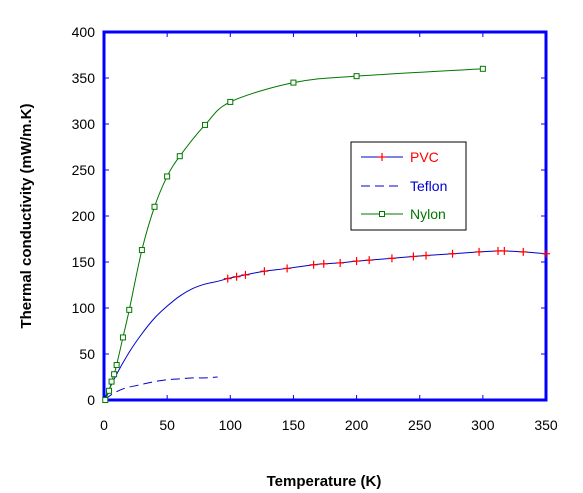 This screenshot has width=583, height=493. Describe the element at coordinates (84, 124) in the screenshot. I see `y-tick-label: 300` at that location.